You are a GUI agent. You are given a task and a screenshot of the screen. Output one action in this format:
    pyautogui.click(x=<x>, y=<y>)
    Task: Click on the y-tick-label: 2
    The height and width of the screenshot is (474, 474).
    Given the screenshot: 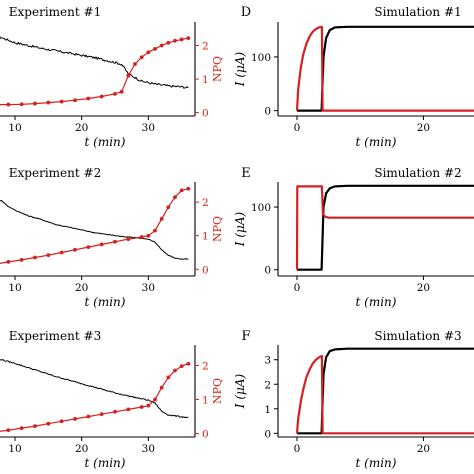 What is the action you would take?
    pyautogui.click(x=267, y=385)
    